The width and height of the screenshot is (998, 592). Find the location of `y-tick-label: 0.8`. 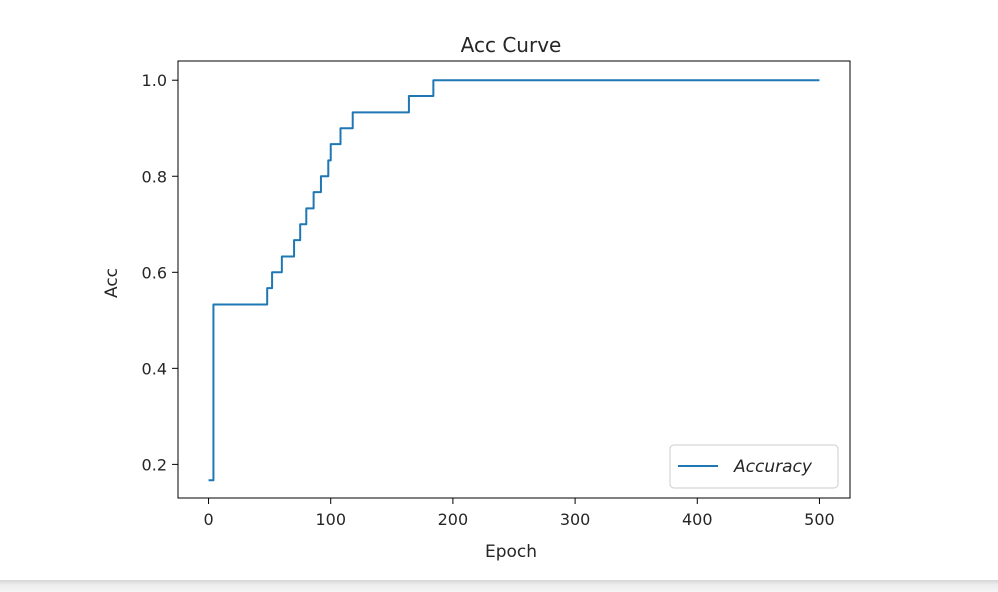

y-tick-label: 0.8 is located at coordinates (154, 176).